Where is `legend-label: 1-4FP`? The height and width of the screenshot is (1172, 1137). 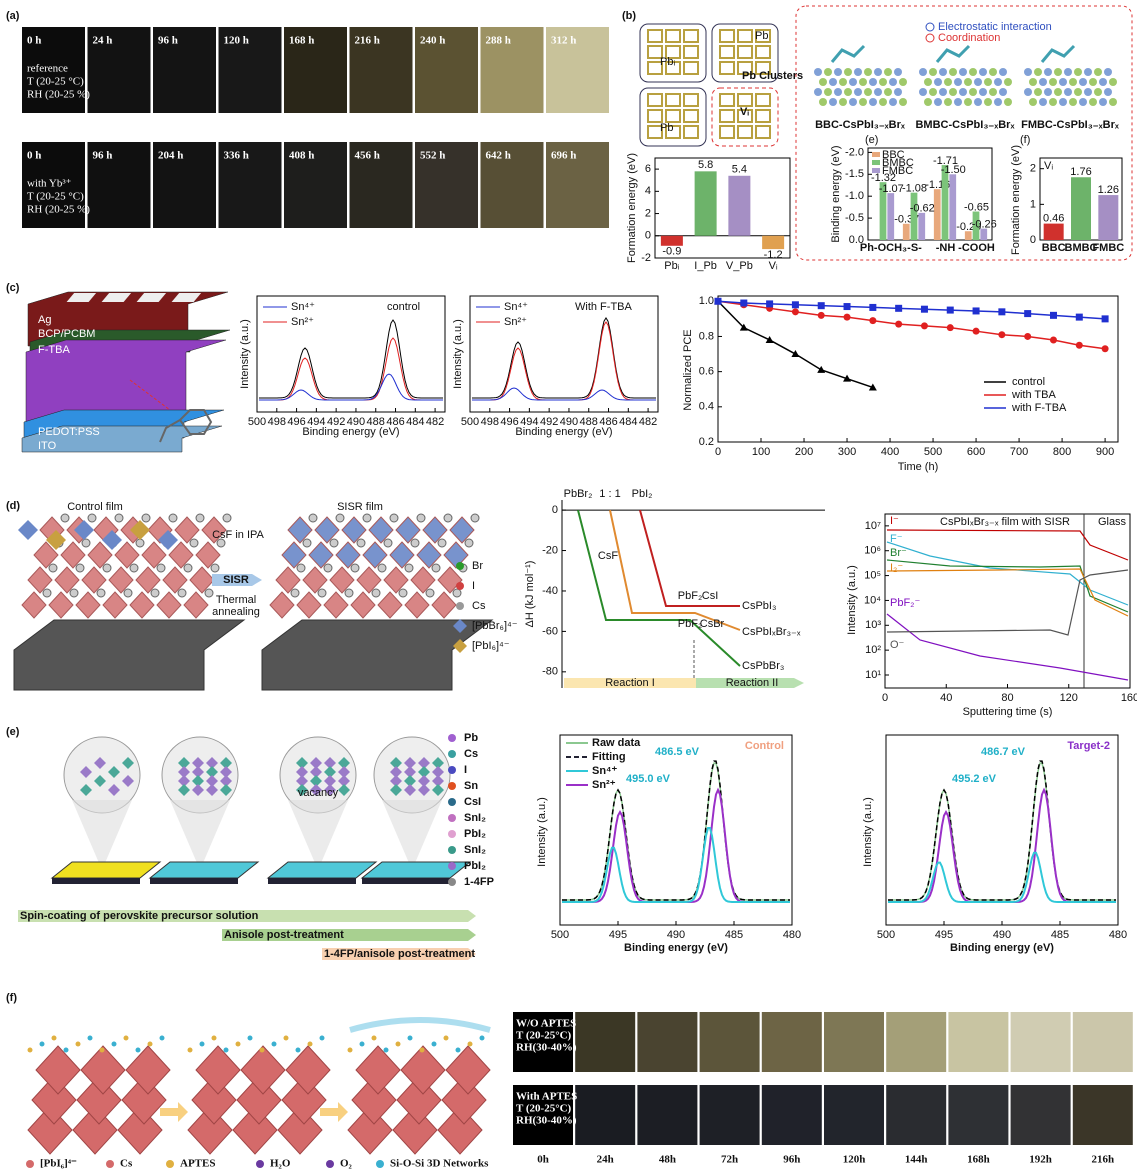
legend-label: 1-4FP is located at coordinates (479, 882).